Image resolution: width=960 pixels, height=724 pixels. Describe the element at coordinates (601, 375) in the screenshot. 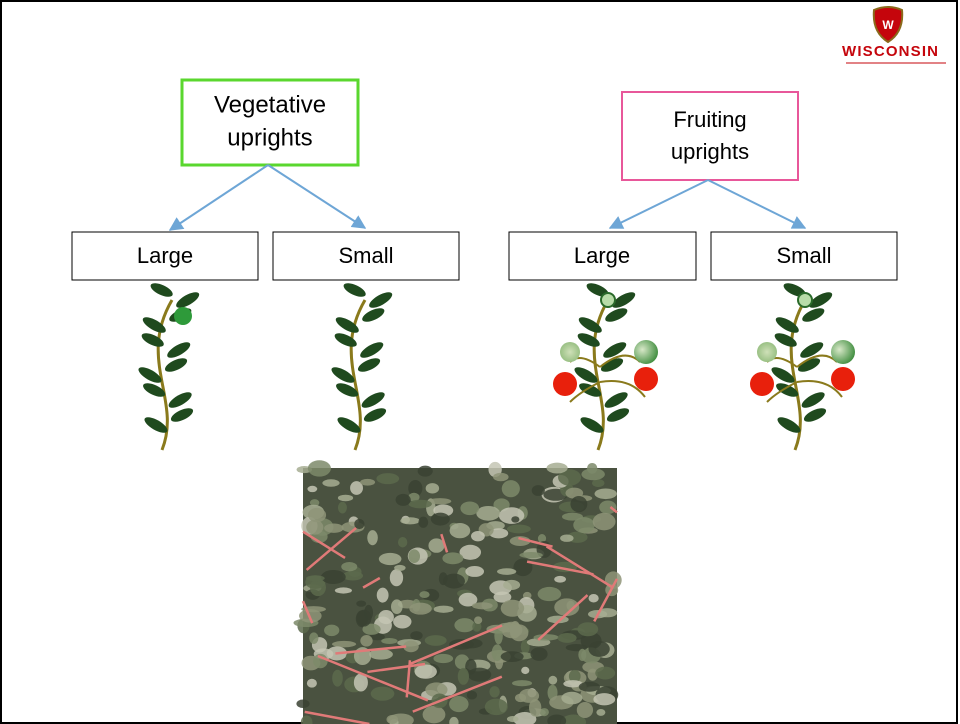

I see `stem` at that location.